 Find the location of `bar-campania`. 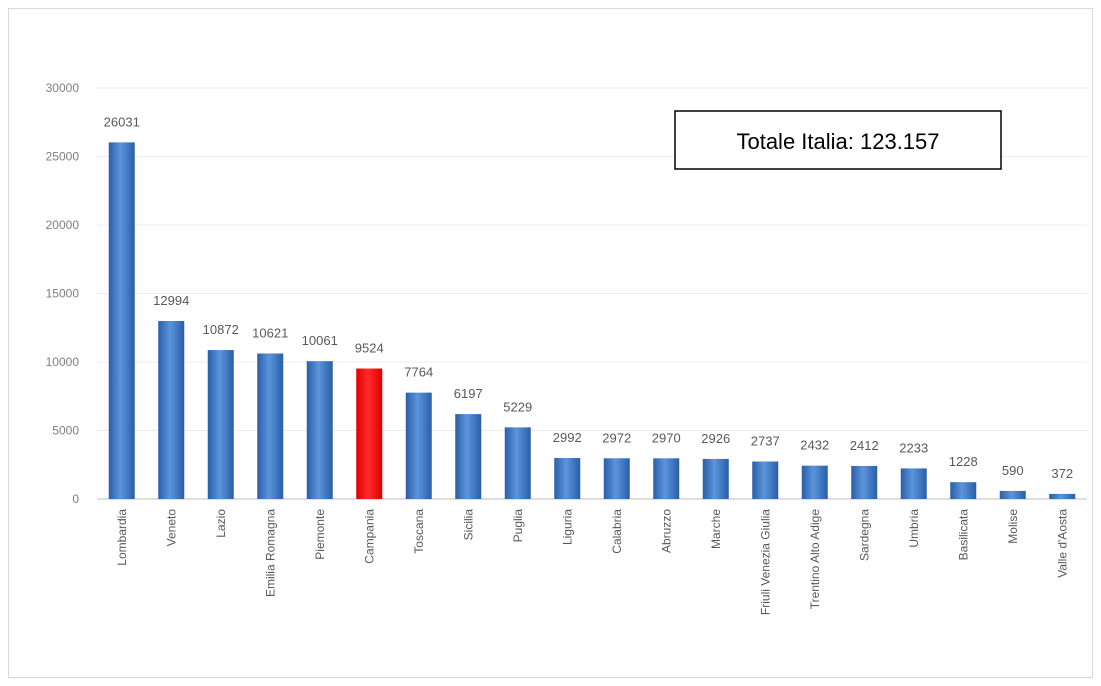

bar-campania is located at coordinates (369, 433).